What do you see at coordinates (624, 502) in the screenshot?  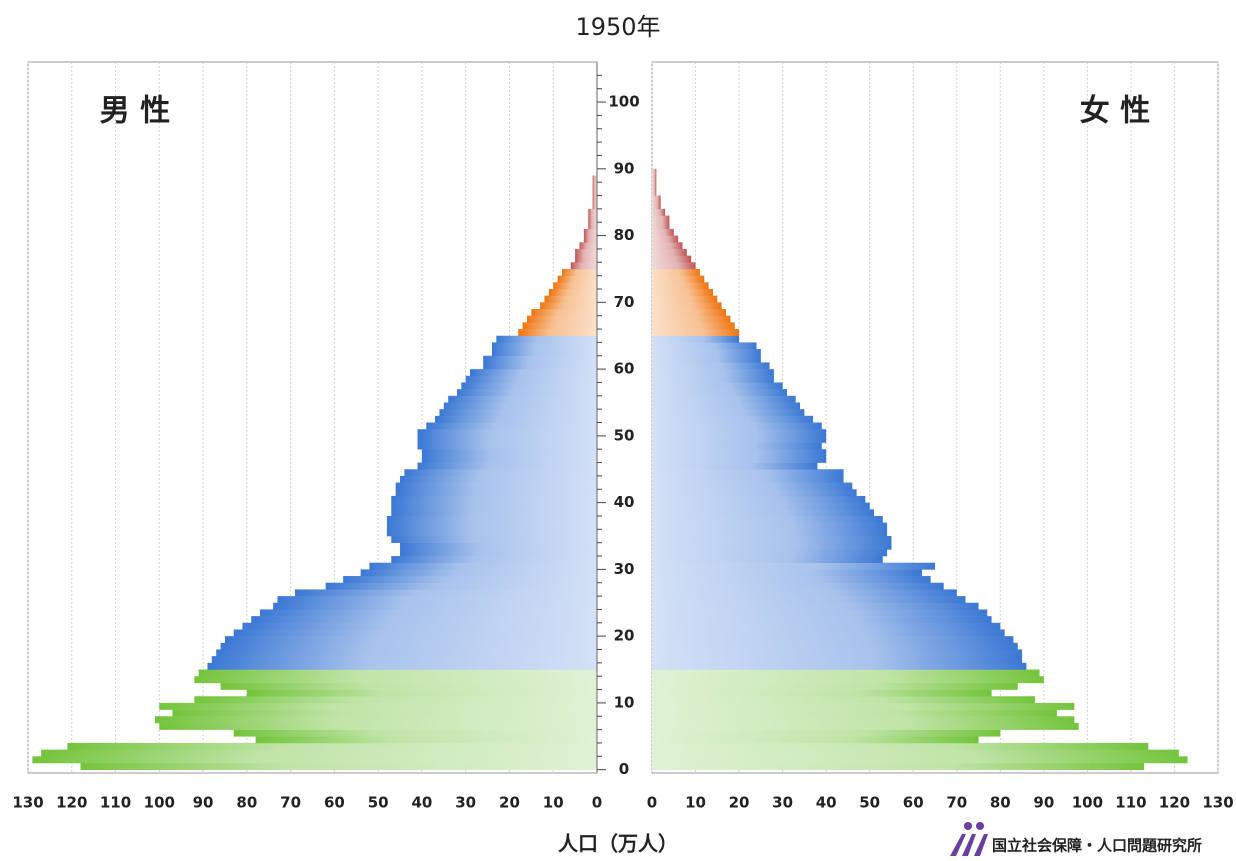 I see `y-tick-label: 40` at bounding box center [624, 502].